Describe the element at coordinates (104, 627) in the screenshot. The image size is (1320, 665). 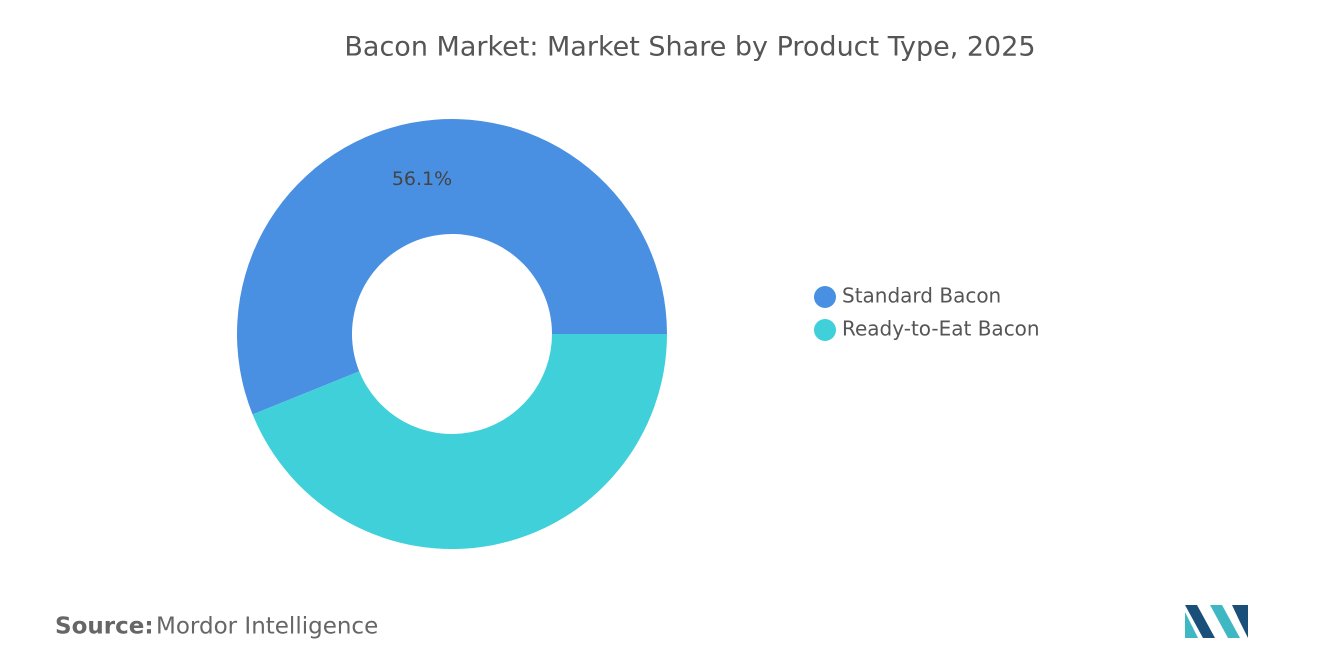
I see `source-label: Source:` at that location.